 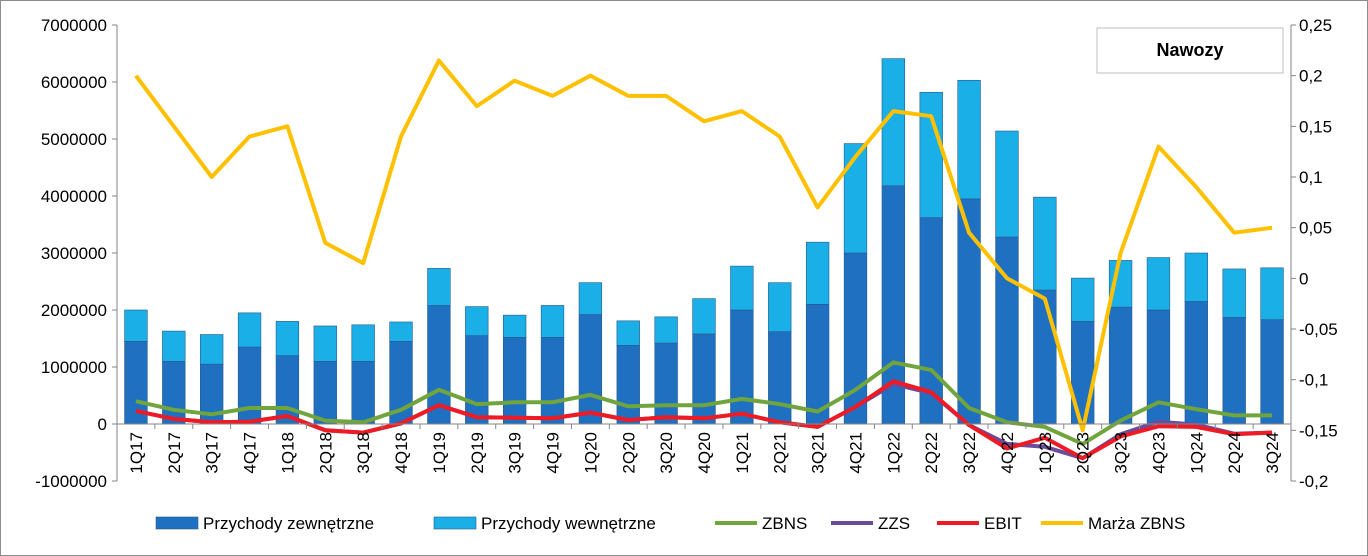 What do you see at coordinates (1120, 365) in the screenshot?
I see `bar-external-3Q23` at bounding box center [1120, 365].